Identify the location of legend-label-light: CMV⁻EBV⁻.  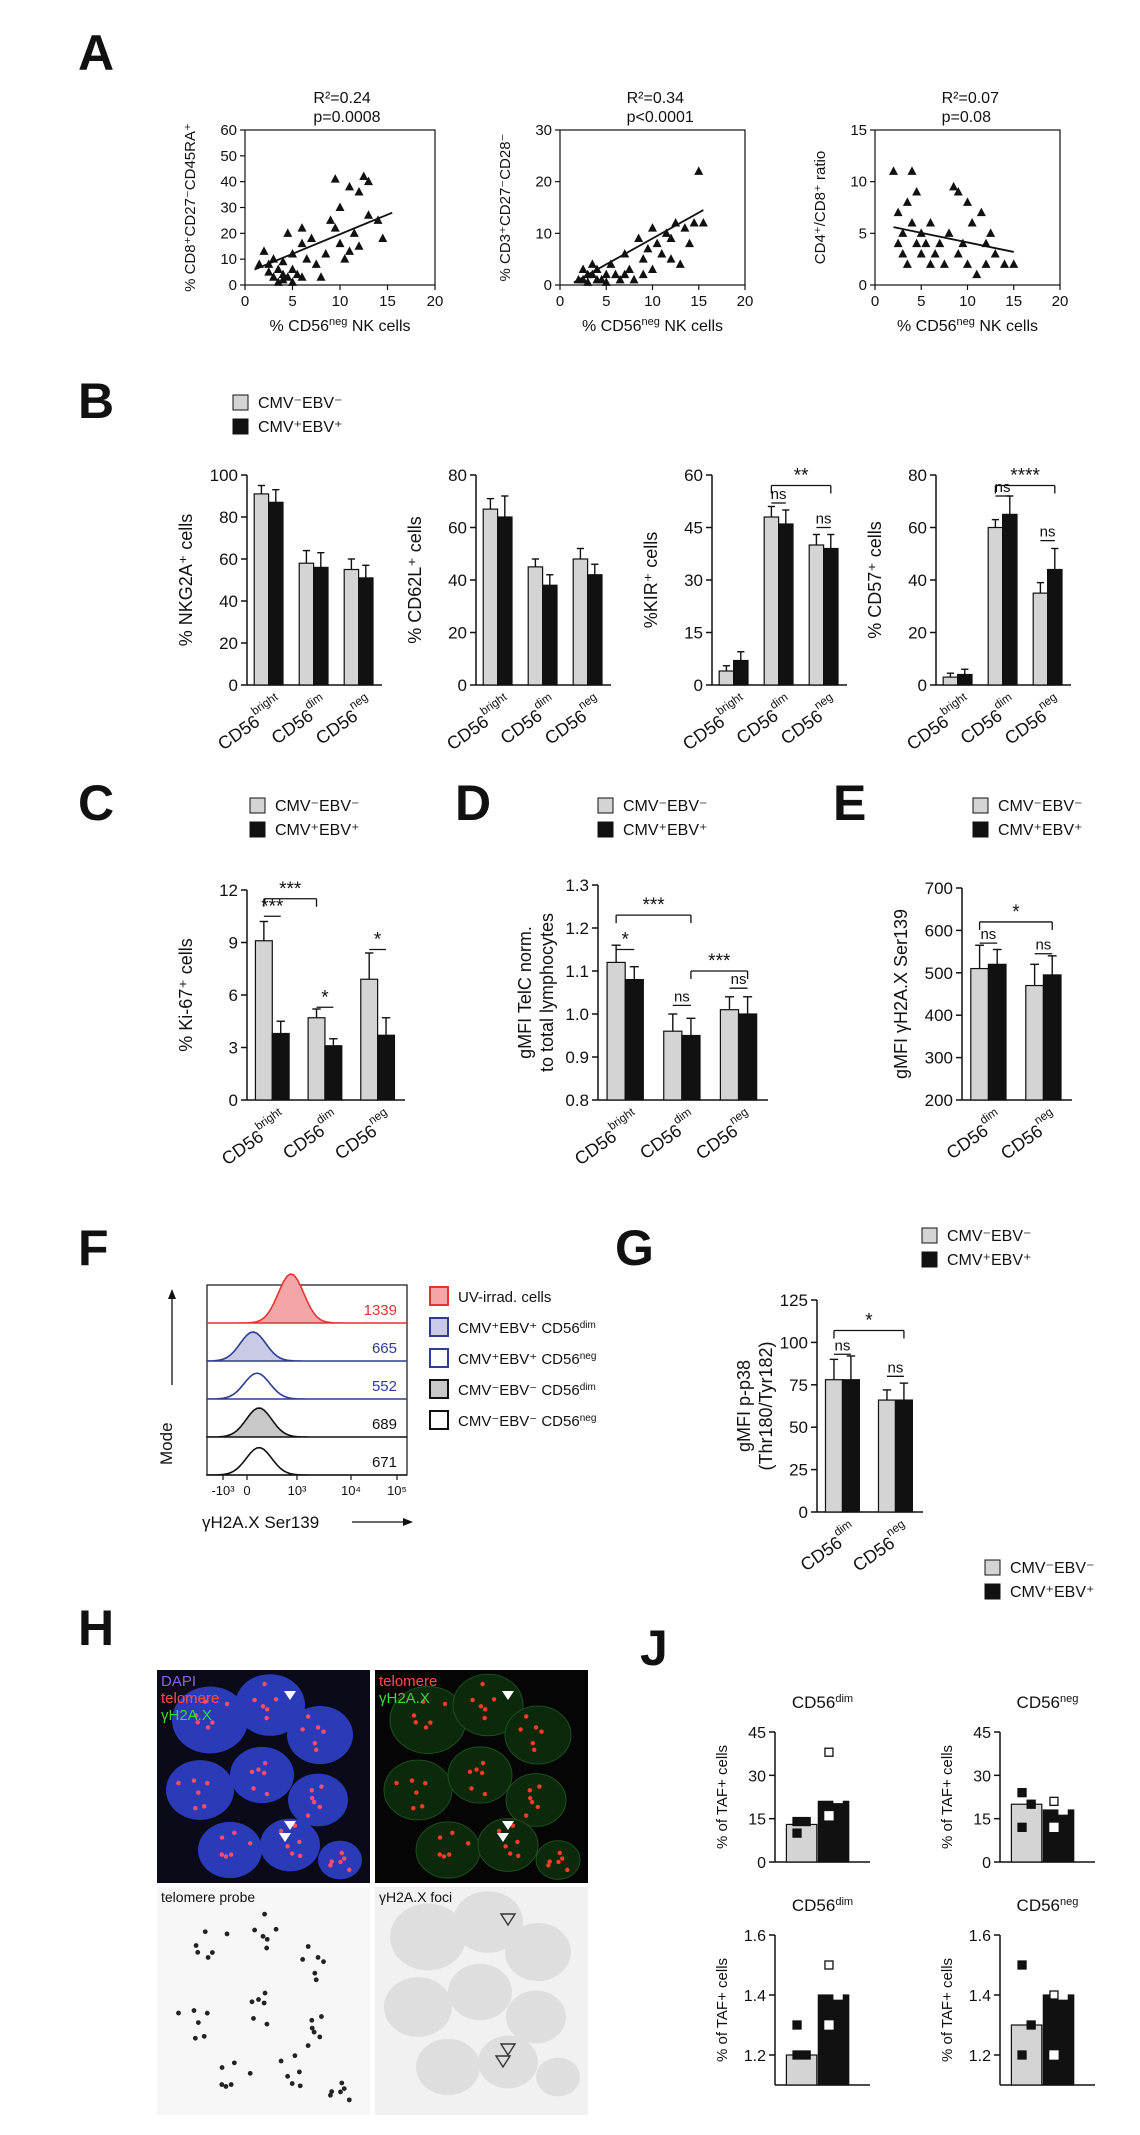
(1040, 806).